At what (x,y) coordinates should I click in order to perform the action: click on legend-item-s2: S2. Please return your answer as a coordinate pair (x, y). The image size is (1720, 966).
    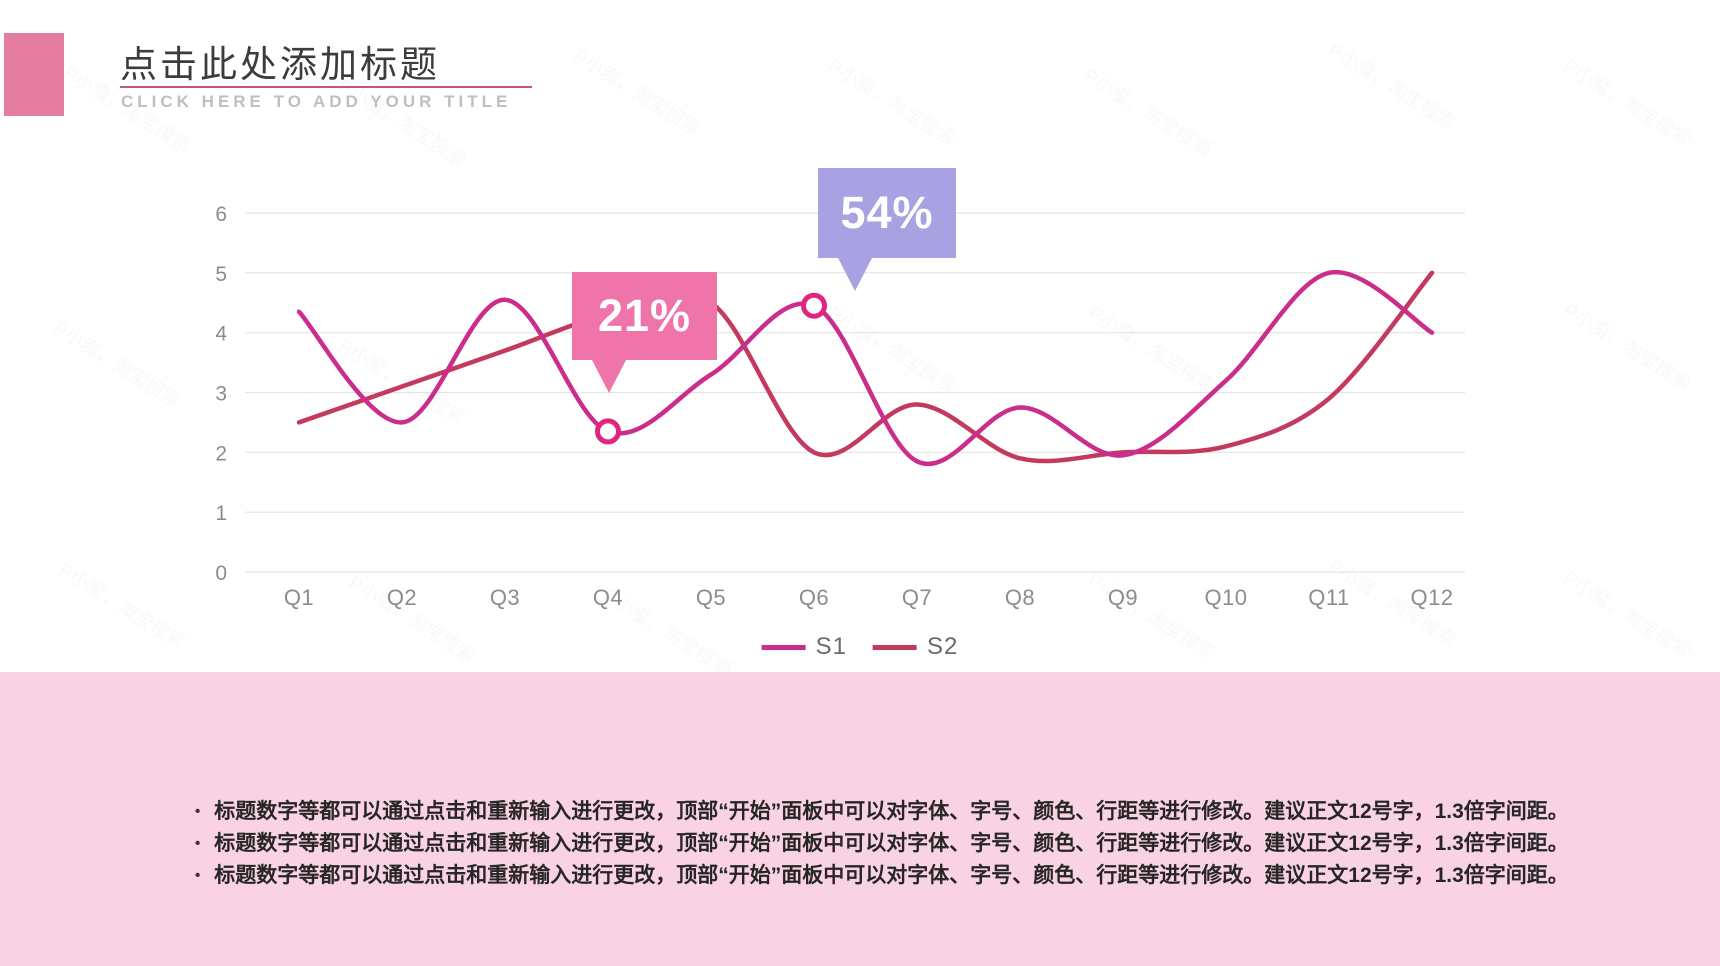
    Looking at the image, I should click on (915, 647).